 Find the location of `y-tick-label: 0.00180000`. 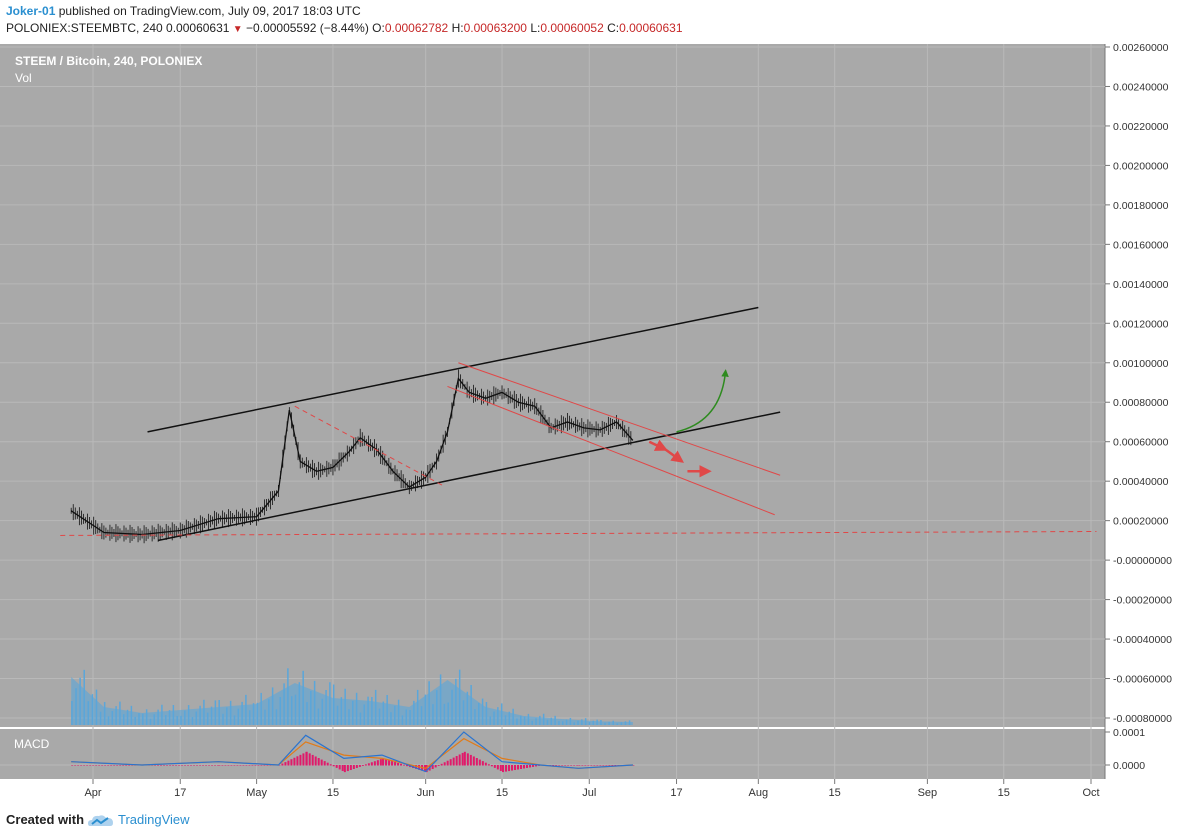

y-tick-label: 0.00180000 is located at coordinates (1141, 206).